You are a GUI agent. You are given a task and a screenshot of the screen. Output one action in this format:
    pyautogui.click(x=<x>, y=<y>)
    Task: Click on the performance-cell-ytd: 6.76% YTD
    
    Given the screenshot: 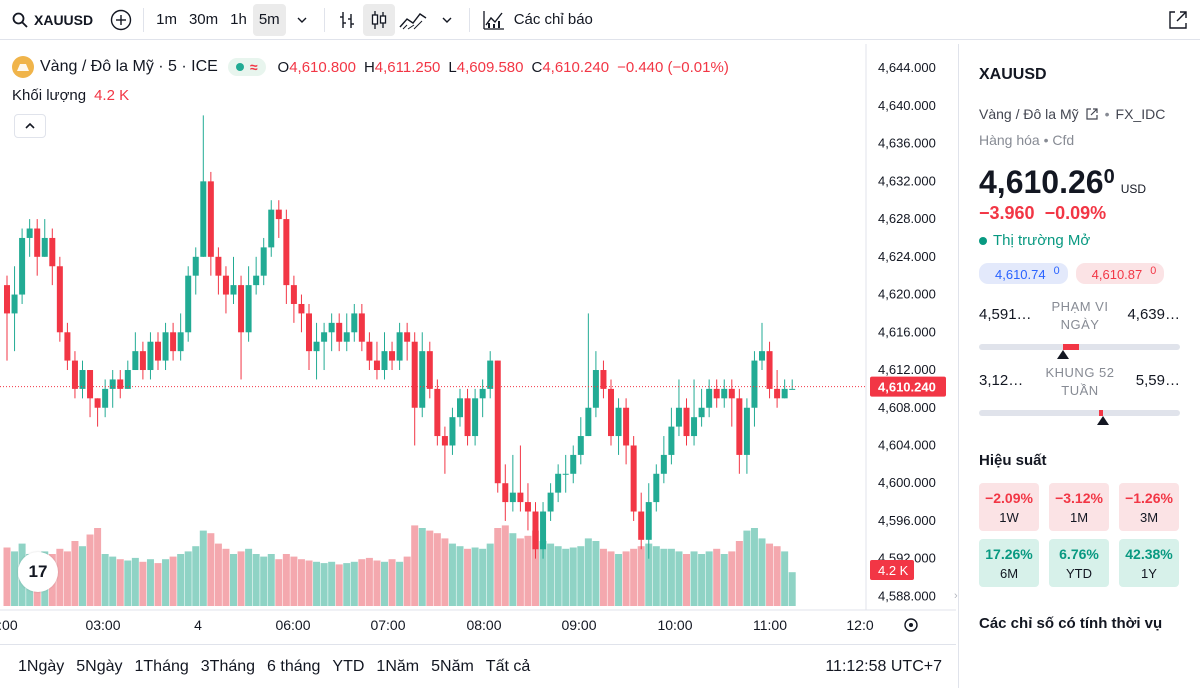 What is the action you would take?
    pyautogui.click(x=1079, y=563)
    